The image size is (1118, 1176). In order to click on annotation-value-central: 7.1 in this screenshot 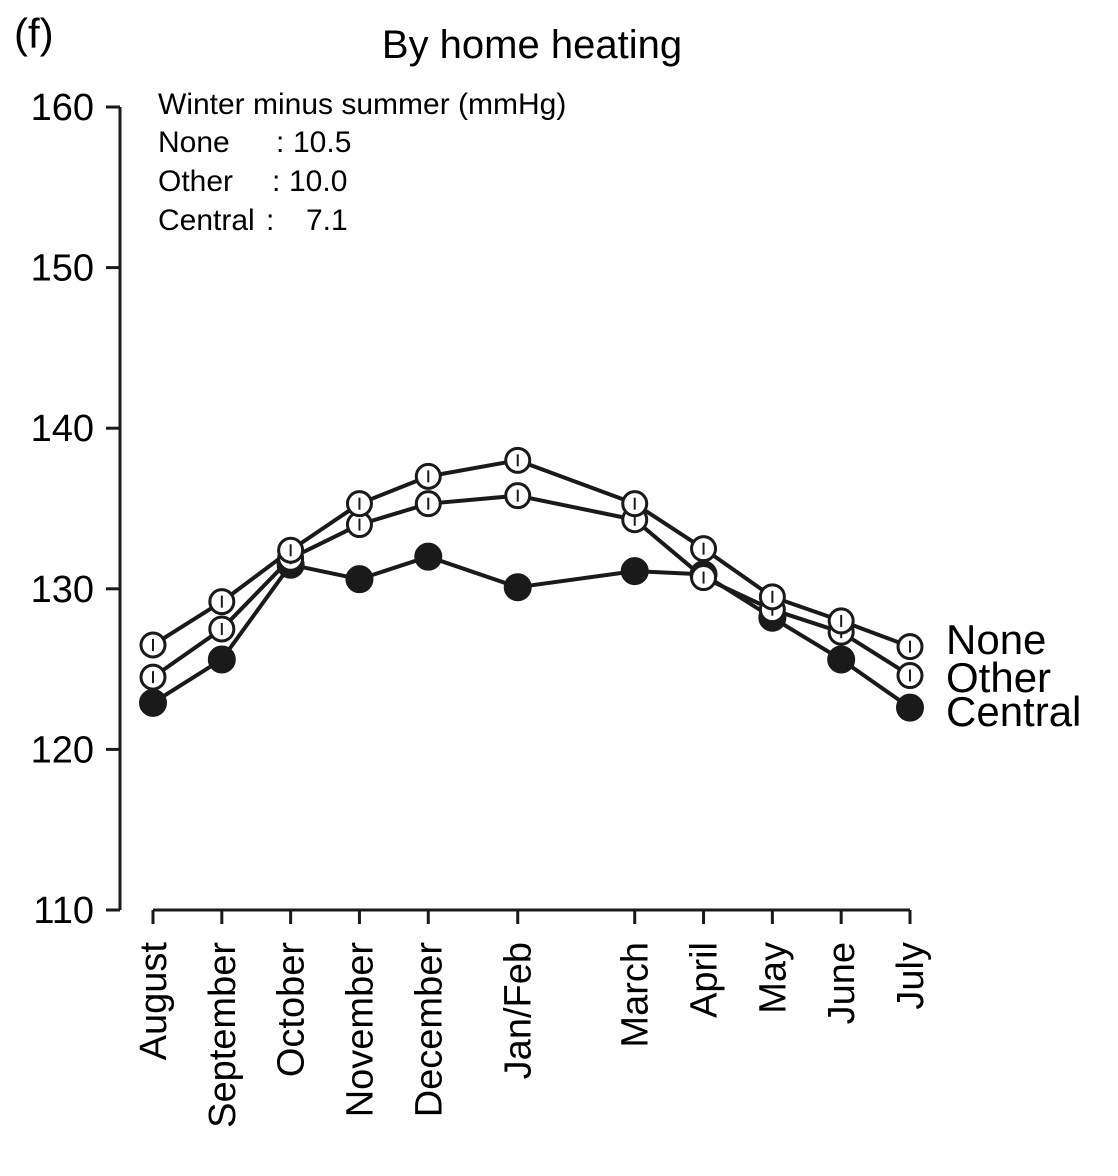, I will do `click(327, 220)`.